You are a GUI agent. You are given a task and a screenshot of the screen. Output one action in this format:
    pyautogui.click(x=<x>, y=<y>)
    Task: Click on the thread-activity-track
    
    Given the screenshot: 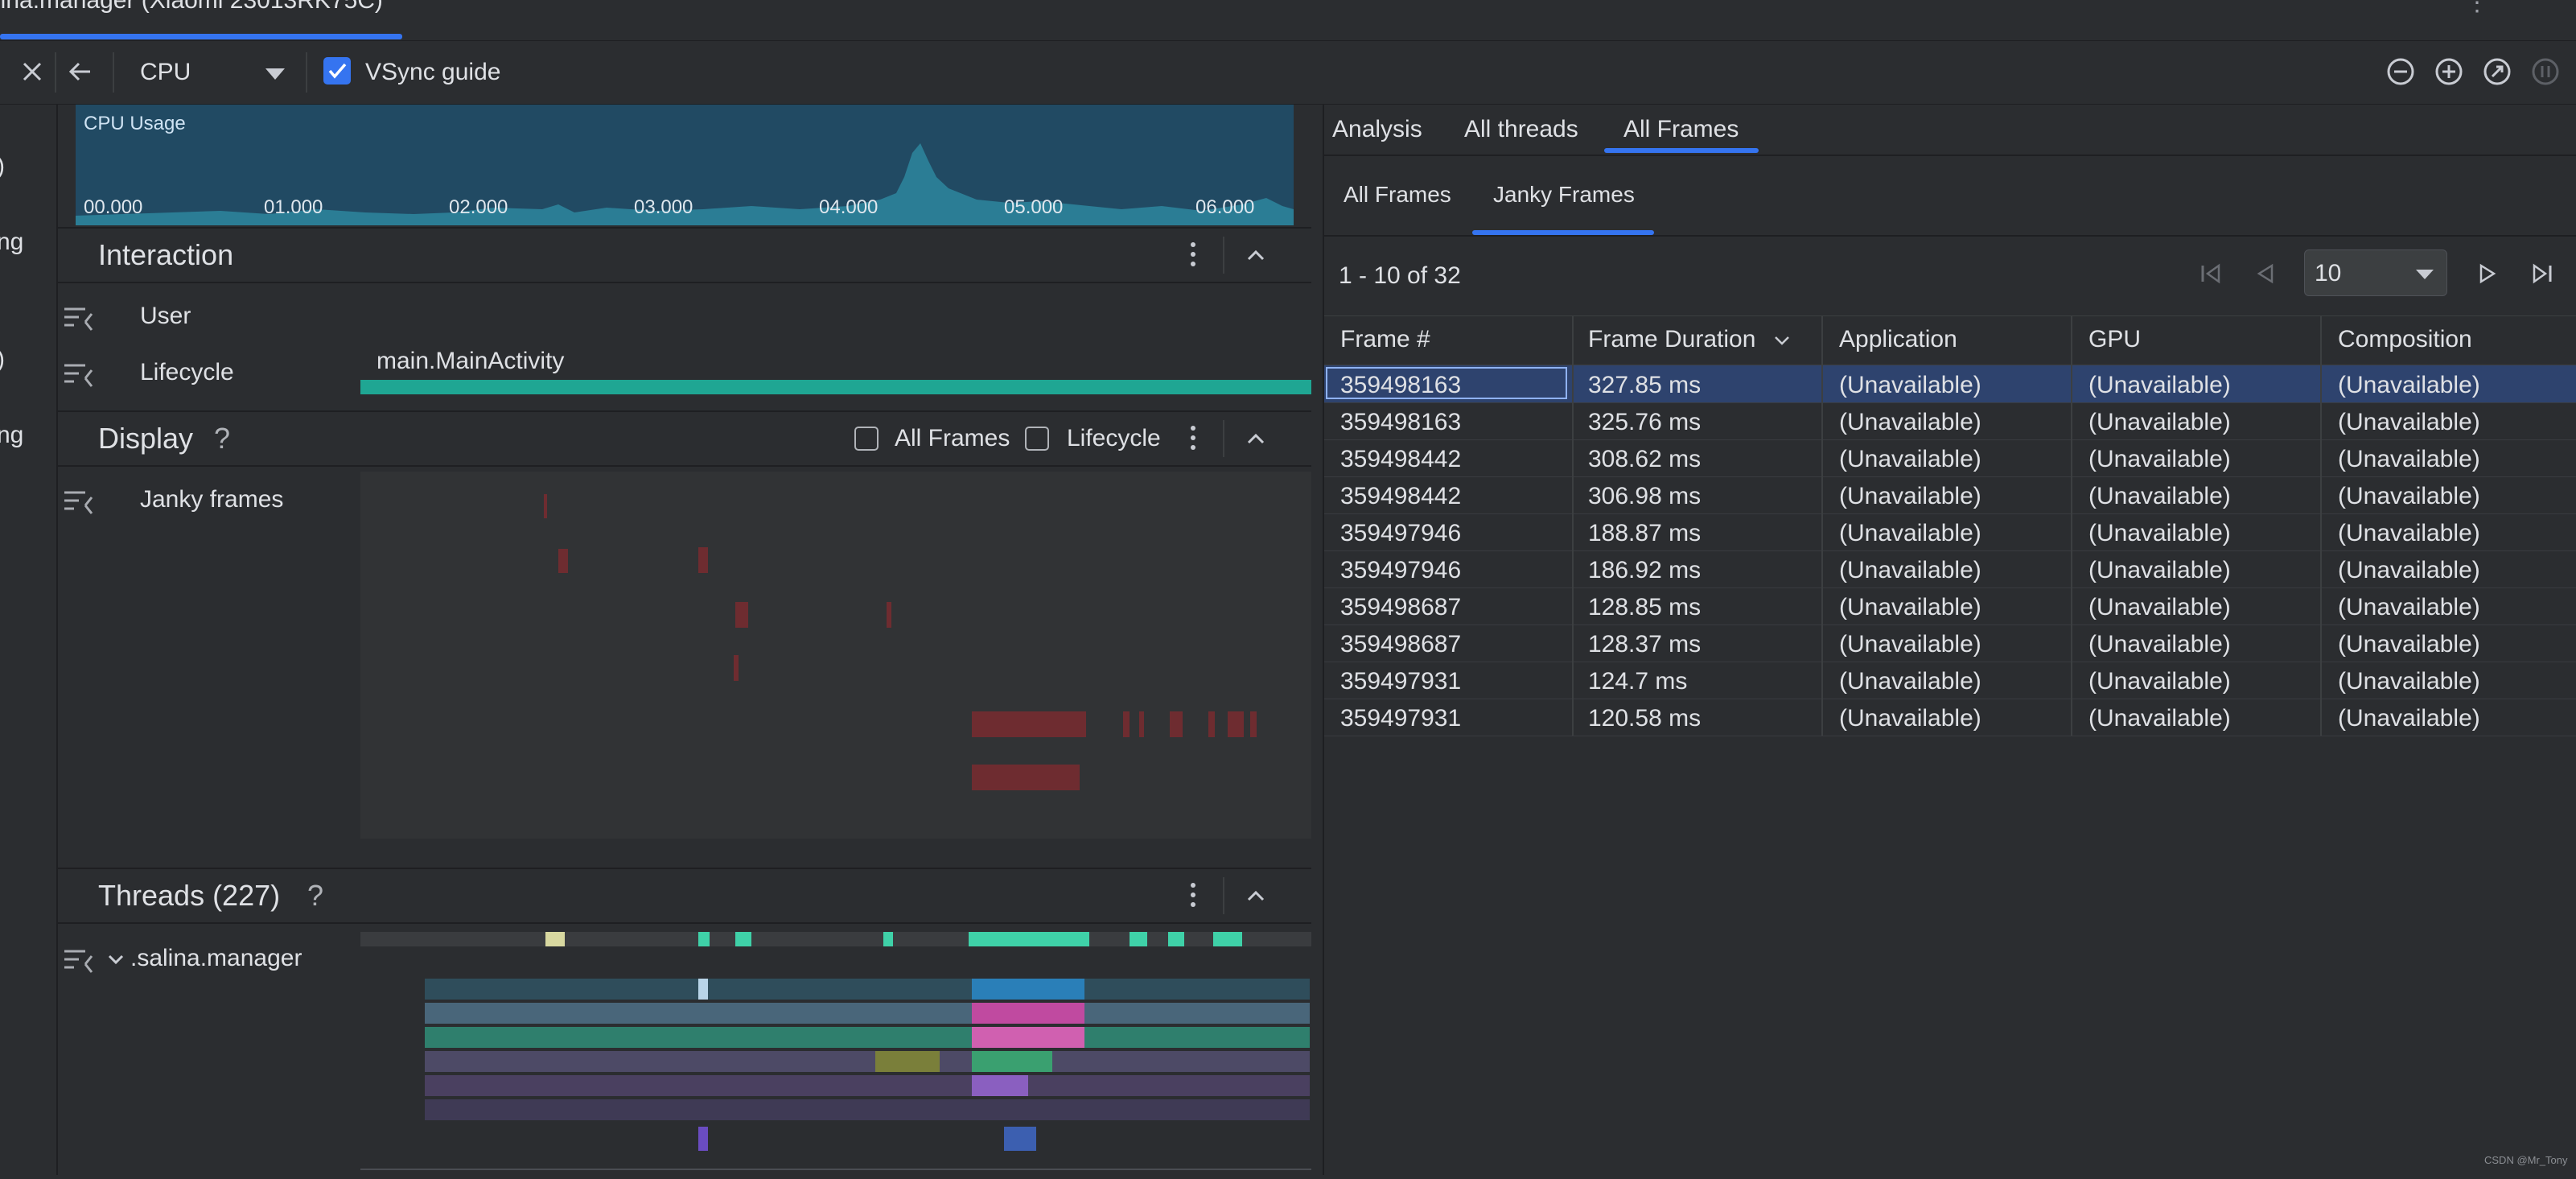 What is the action you would take?
    pyautogui.click(x=835, y=1052)
    